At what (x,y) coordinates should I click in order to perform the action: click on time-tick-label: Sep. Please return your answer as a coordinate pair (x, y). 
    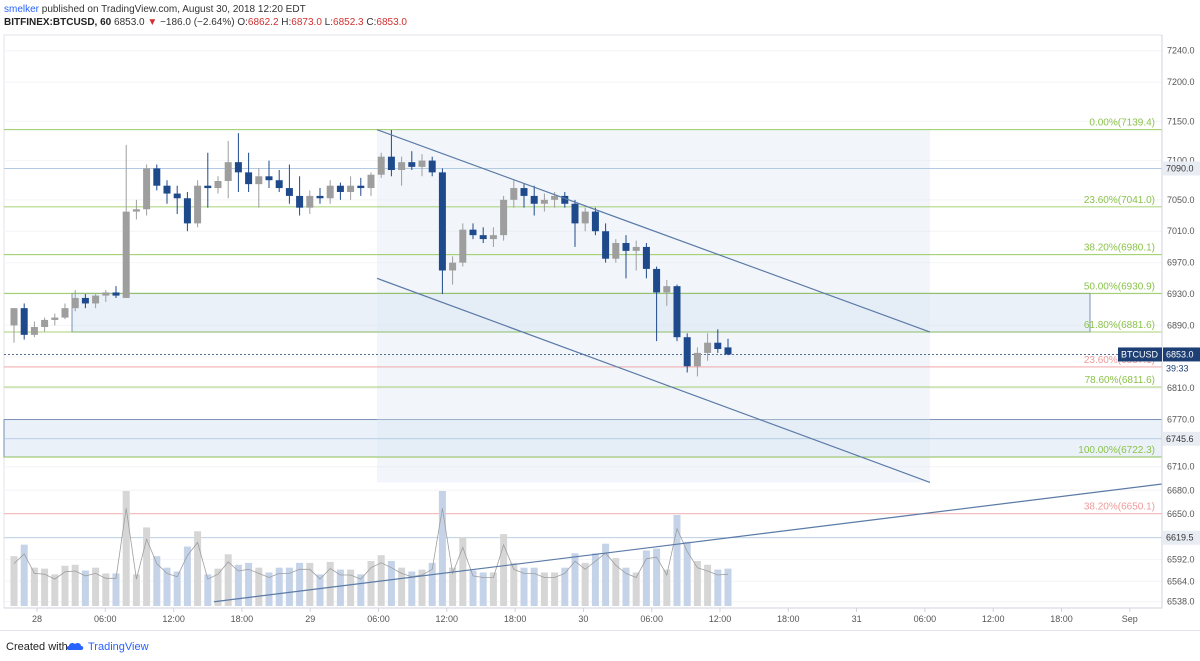
    Looking at the image, I should click on (1130, 619).